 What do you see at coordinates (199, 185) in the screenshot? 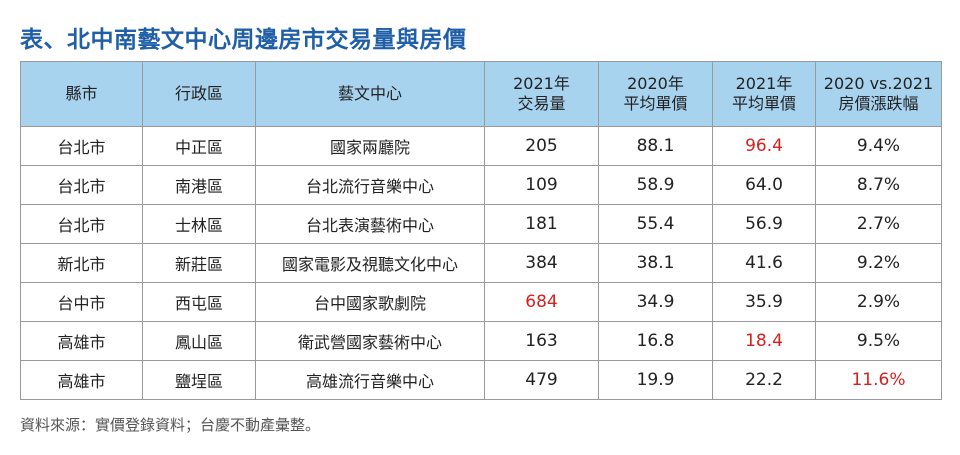
I see `cell-district: 南港區` at bounding box center [199, 185].